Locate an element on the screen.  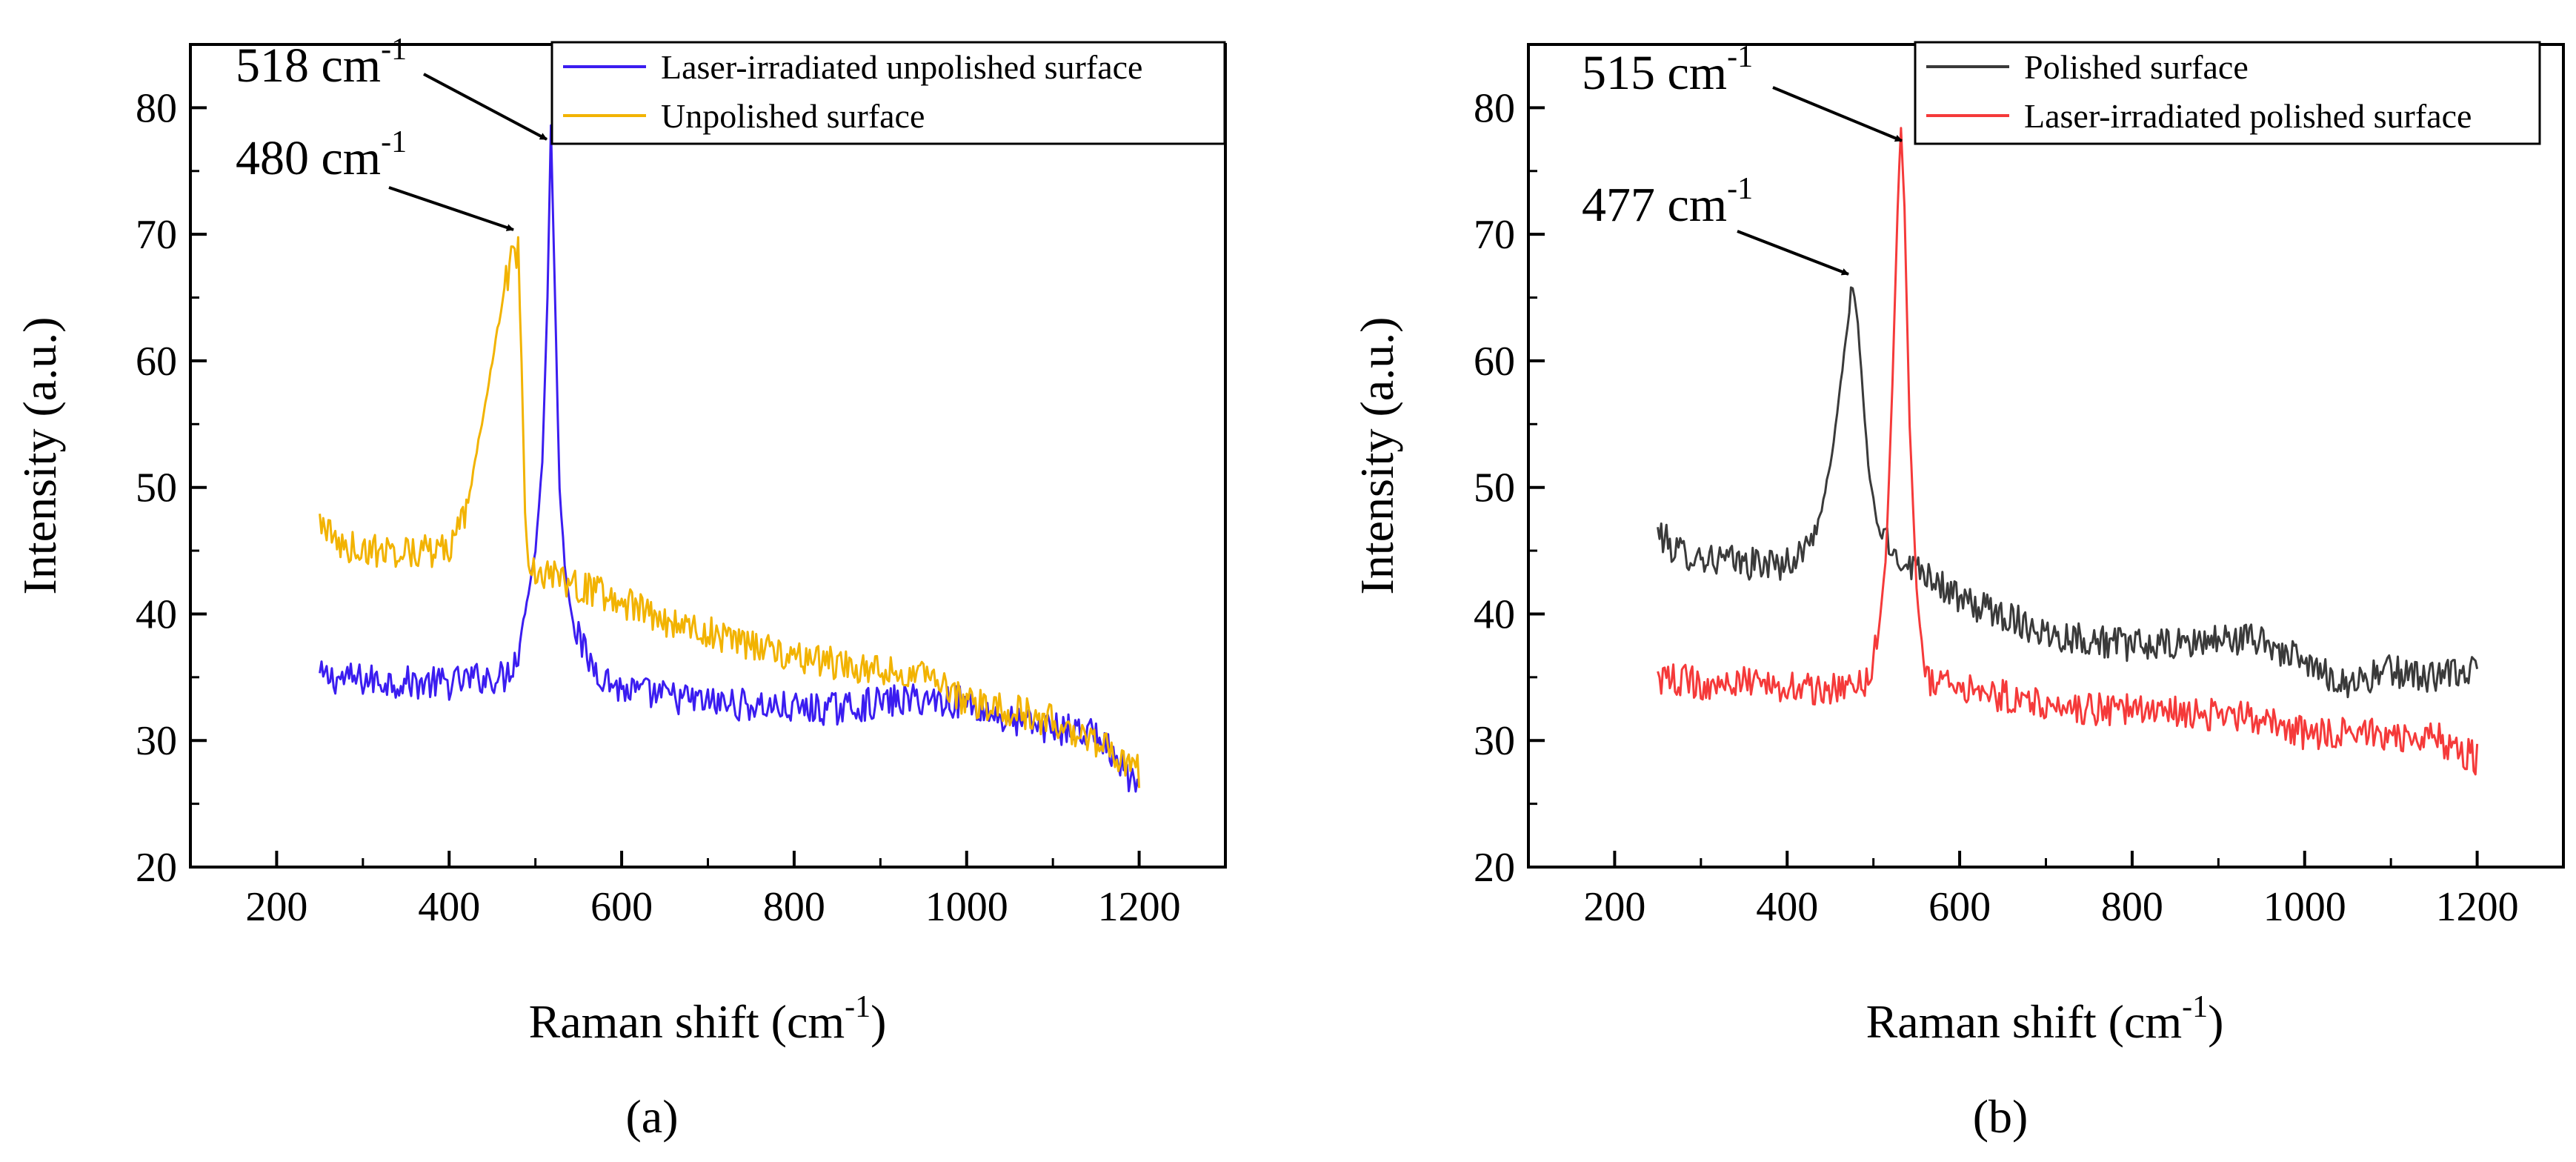
annotation-b-477: 477 cm-1 is located at coordinates (1715, 224).